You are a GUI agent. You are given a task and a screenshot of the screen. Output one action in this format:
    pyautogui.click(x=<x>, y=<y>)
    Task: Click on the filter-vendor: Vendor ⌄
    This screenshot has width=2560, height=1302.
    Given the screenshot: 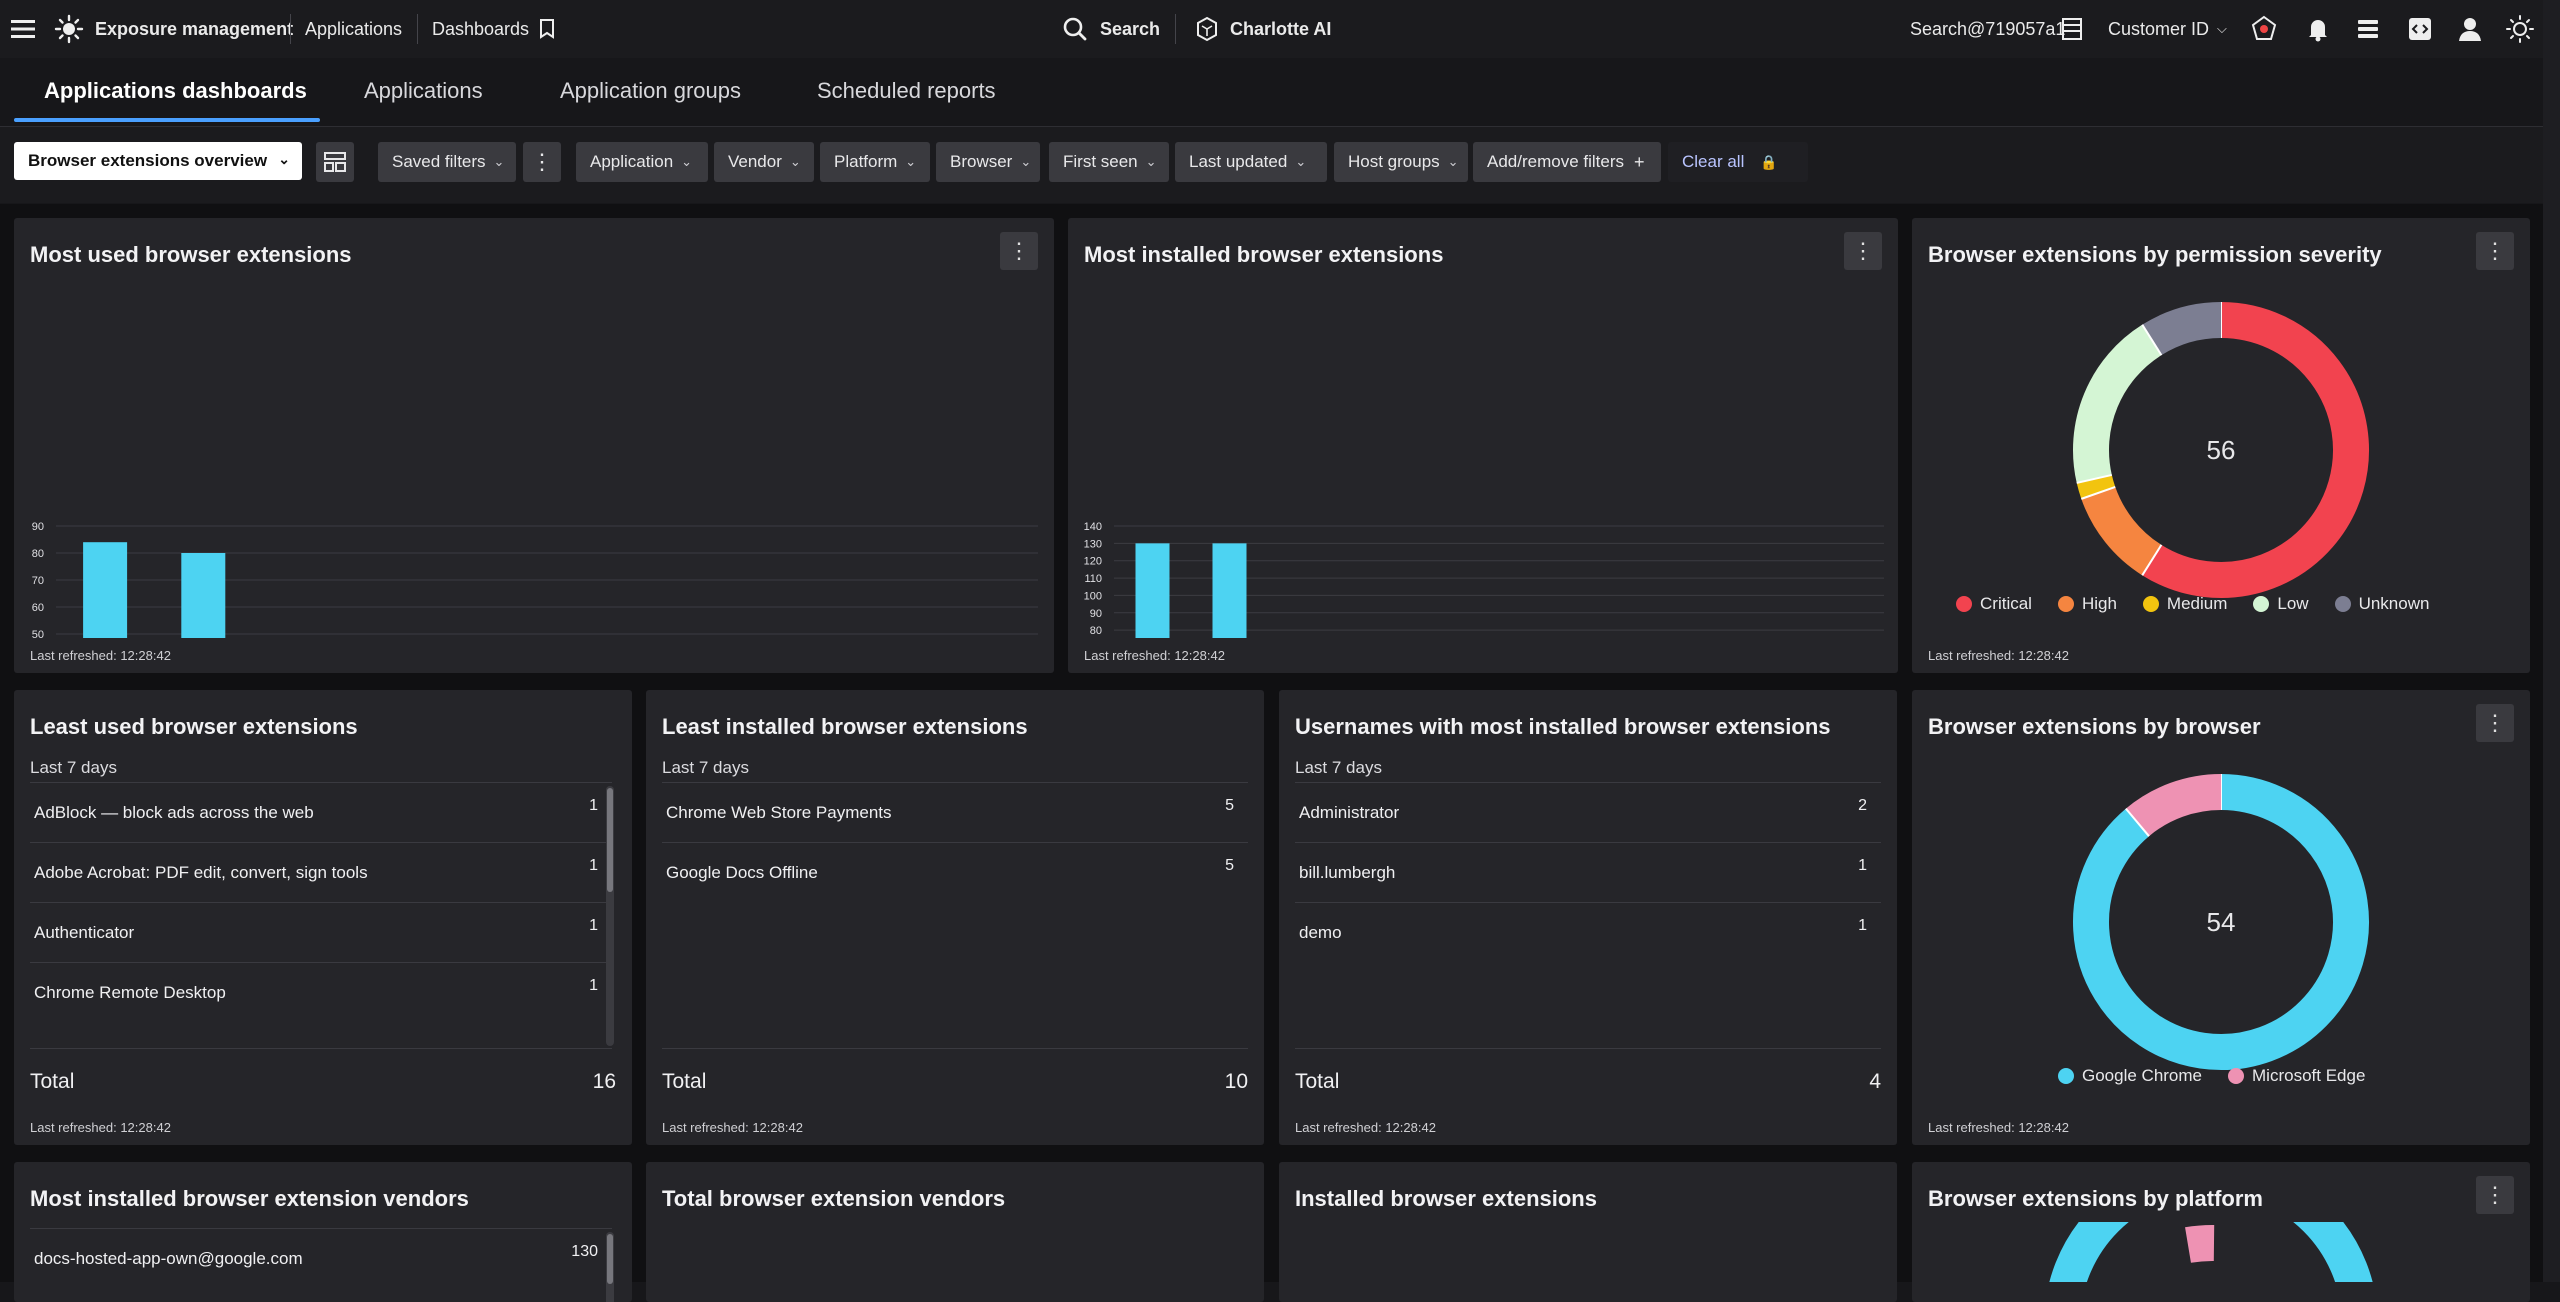 What is the action you would take?
    pyautogui.click(x=764, y=162)
    